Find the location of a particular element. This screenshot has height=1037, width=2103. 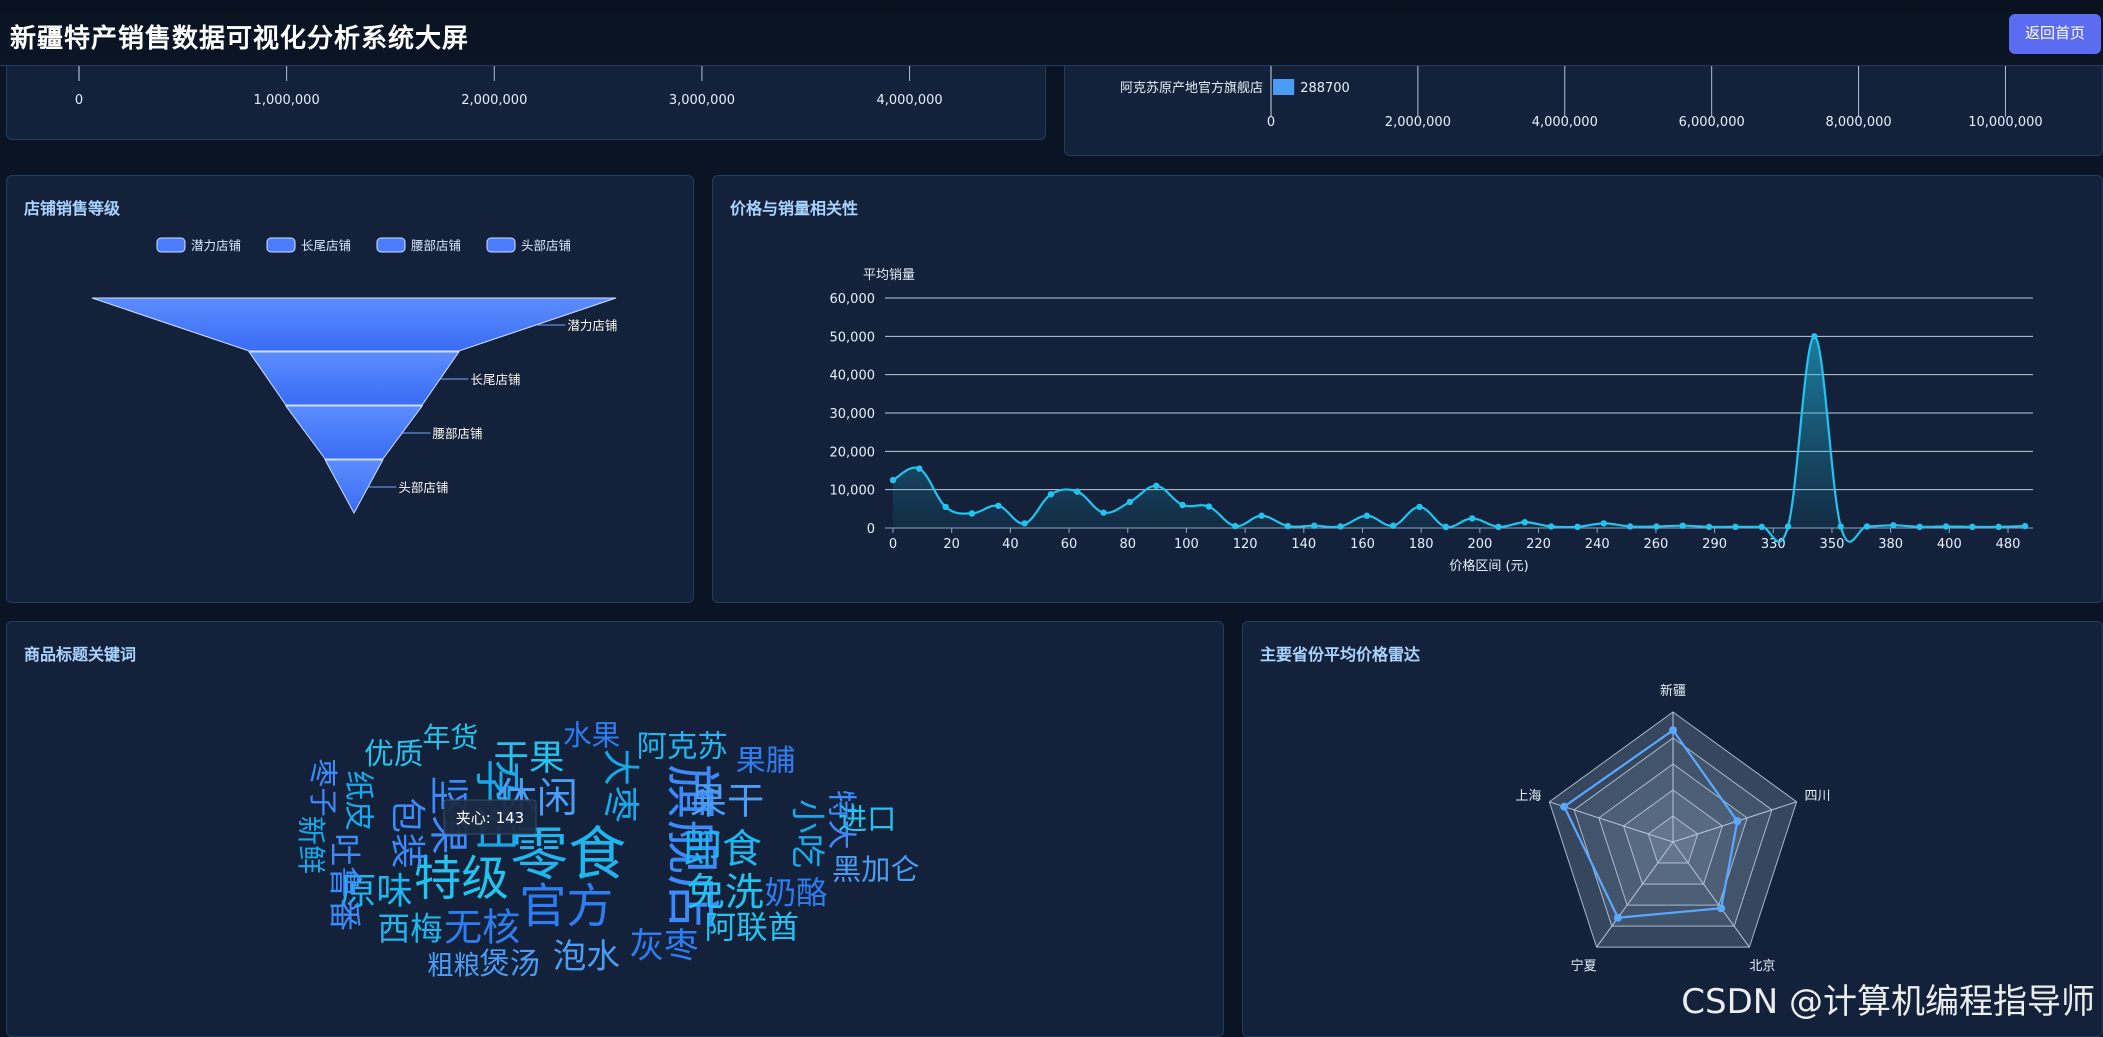

line-panel-title: 价格与销量相关性 is located at coordinates (794, 208).